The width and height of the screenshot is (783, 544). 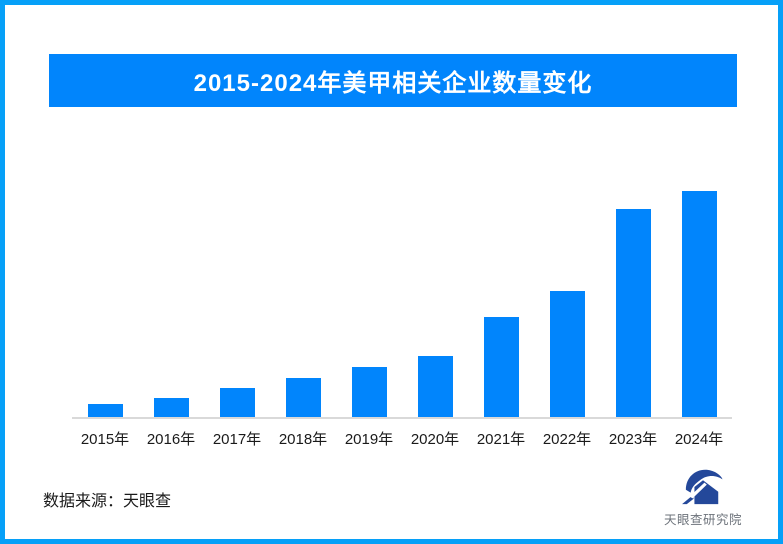 What do you see at coordinates (107, 501) in the screenshot?
I see `data-source-note: 数据来源：天眼查` at bounding box center [107, 501].